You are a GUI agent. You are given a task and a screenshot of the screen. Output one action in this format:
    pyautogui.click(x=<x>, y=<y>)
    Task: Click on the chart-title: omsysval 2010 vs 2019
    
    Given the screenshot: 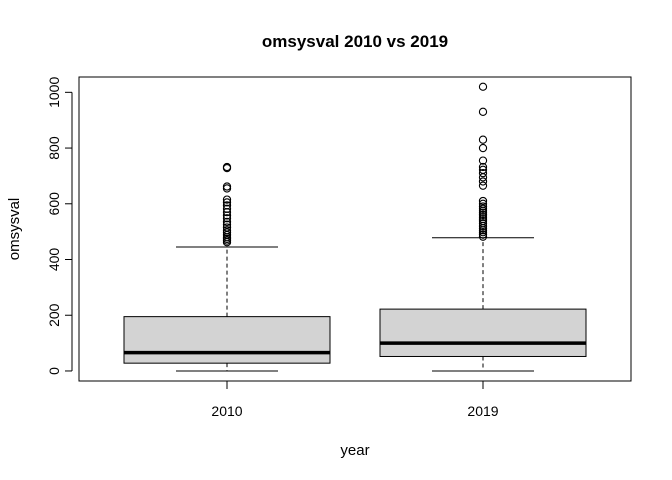 What is the action you would take?
    pyautogui.click(x=355, y=41)
    